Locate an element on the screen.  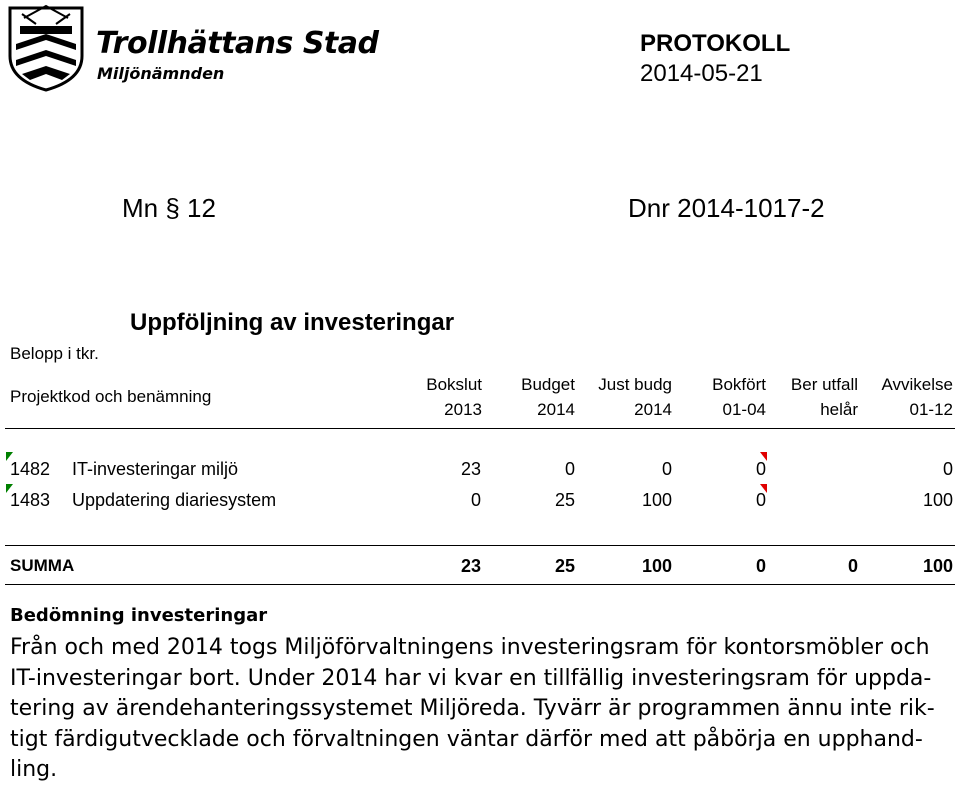
doc-date: 2014-05-21 is located at coordinates (701, 73).